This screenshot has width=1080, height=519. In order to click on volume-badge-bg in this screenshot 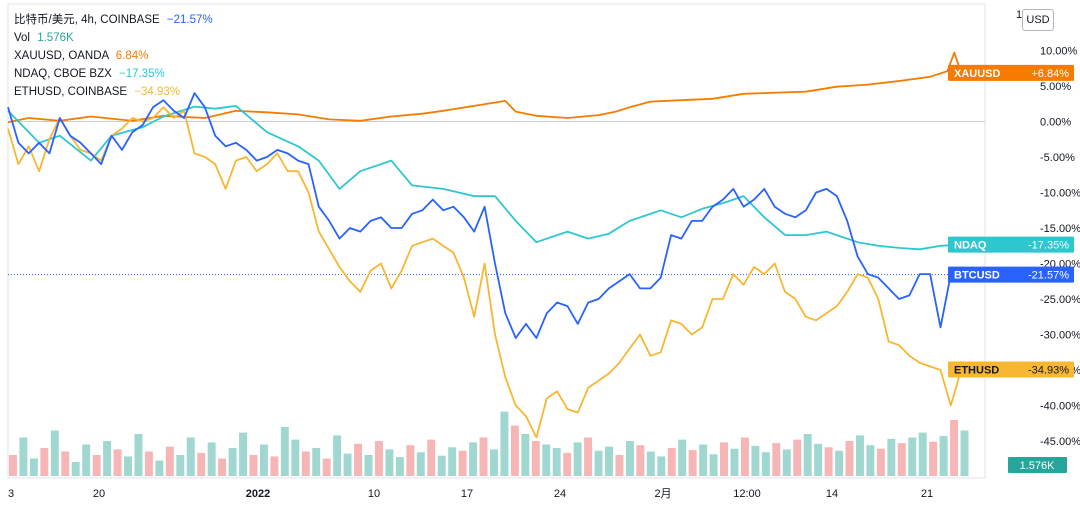, I will do `click(1037, 465)`.